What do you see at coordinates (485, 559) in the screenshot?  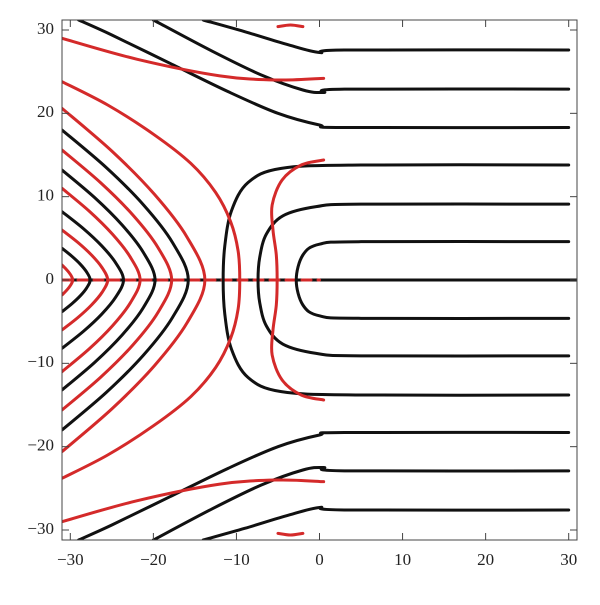 I see `x-tick-label: 20` at bounding box center [485, 559].